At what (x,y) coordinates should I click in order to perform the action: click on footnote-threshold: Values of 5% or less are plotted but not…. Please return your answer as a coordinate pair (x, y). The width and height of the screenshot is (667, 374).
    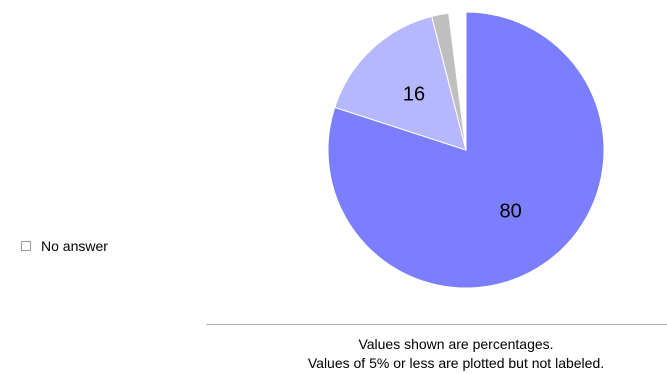
    Looking at the image, I should click on (456, 363).